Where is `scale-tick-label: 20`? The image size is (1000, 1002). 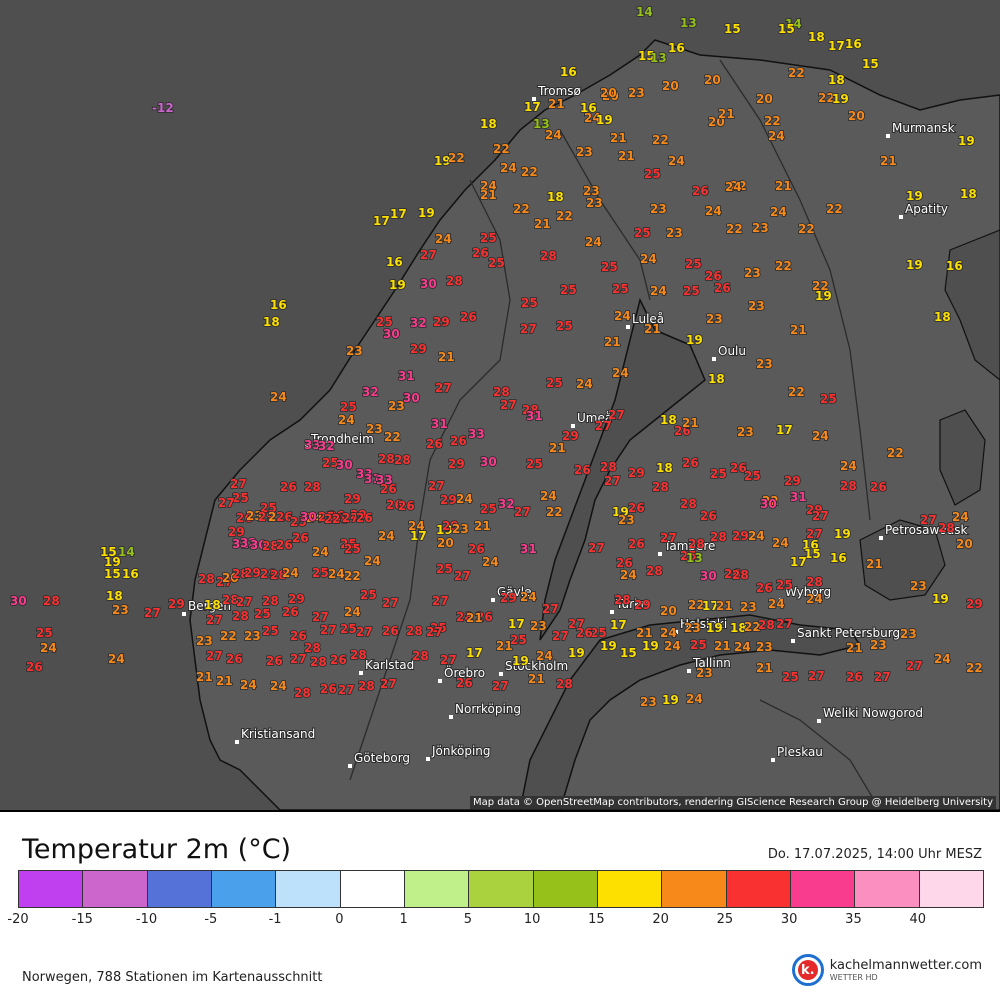 scale-tick-label: 20 is located at coordinates (660, 919).